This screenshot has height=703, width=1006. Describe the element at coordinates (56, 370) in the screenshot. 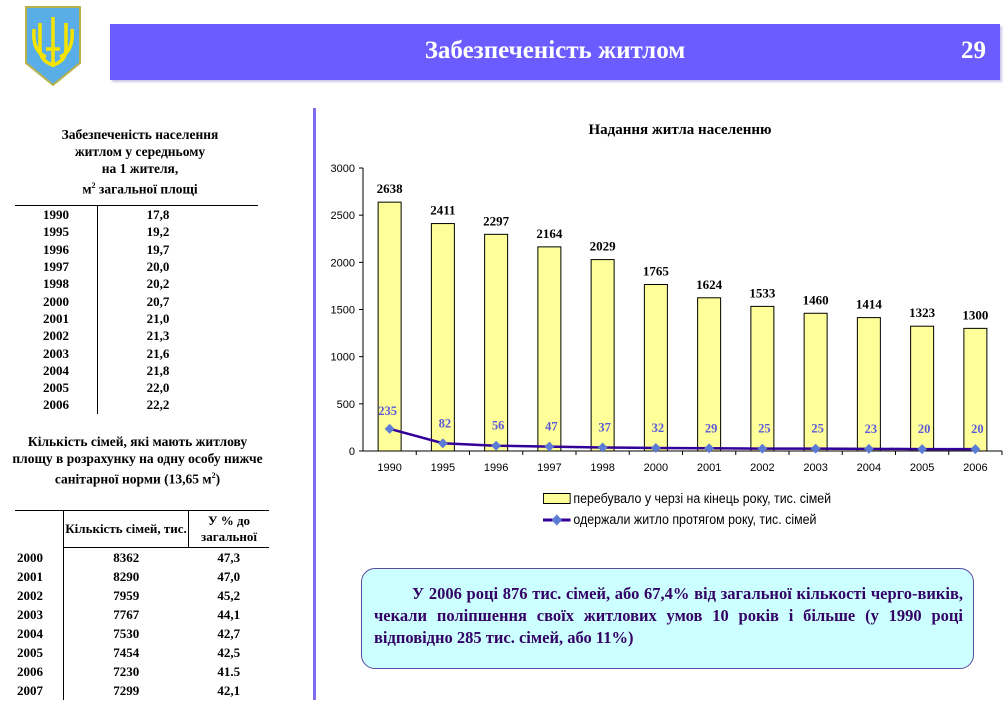

I see `year-cell: 2004` at that location.